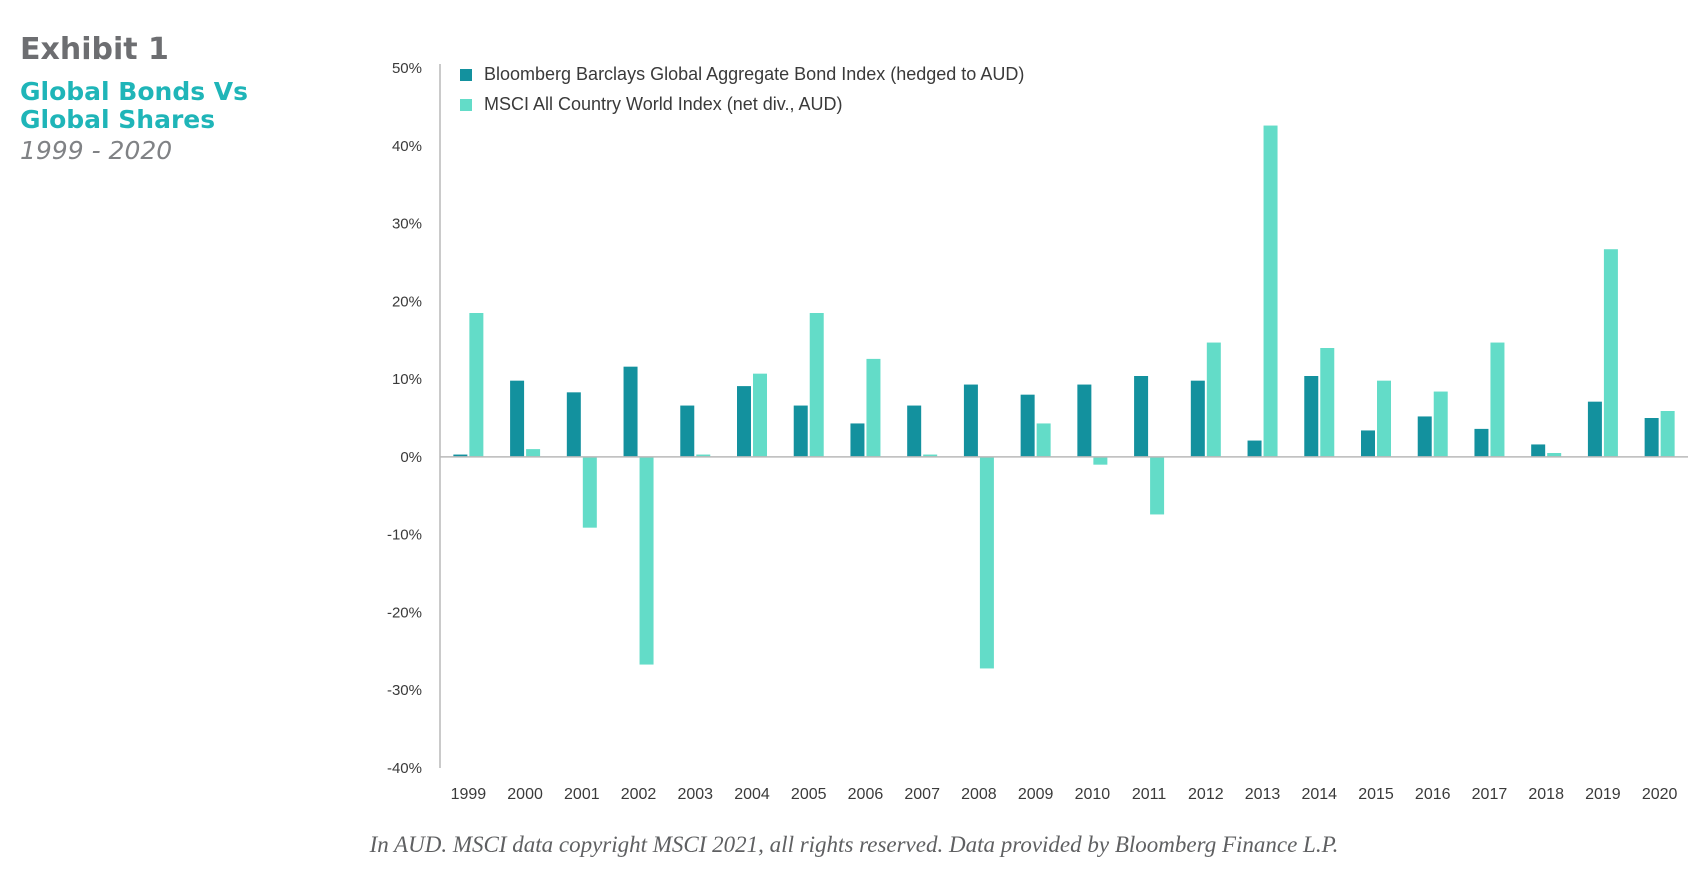  Describe the element at coordinates (525, 794) in the screenshot. I see `x-category-label: 2000` at that location.